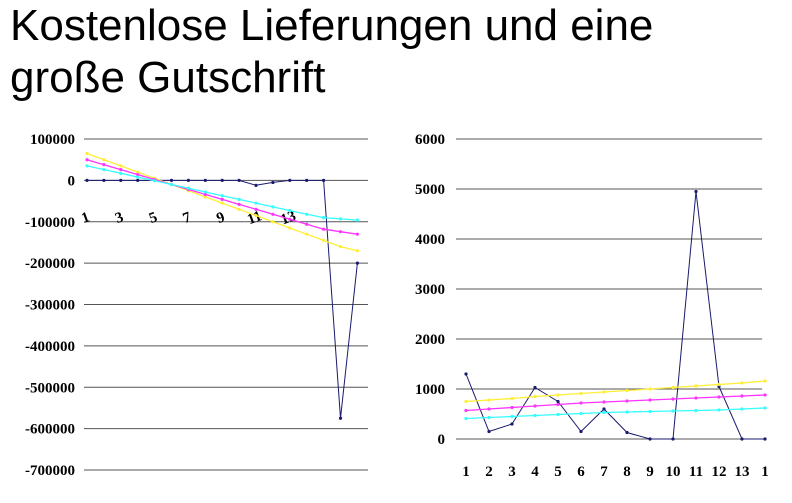  Describe the element at coordinates (50, 388) in the screenshot. I see `y-tick-label: -500000` at that location.